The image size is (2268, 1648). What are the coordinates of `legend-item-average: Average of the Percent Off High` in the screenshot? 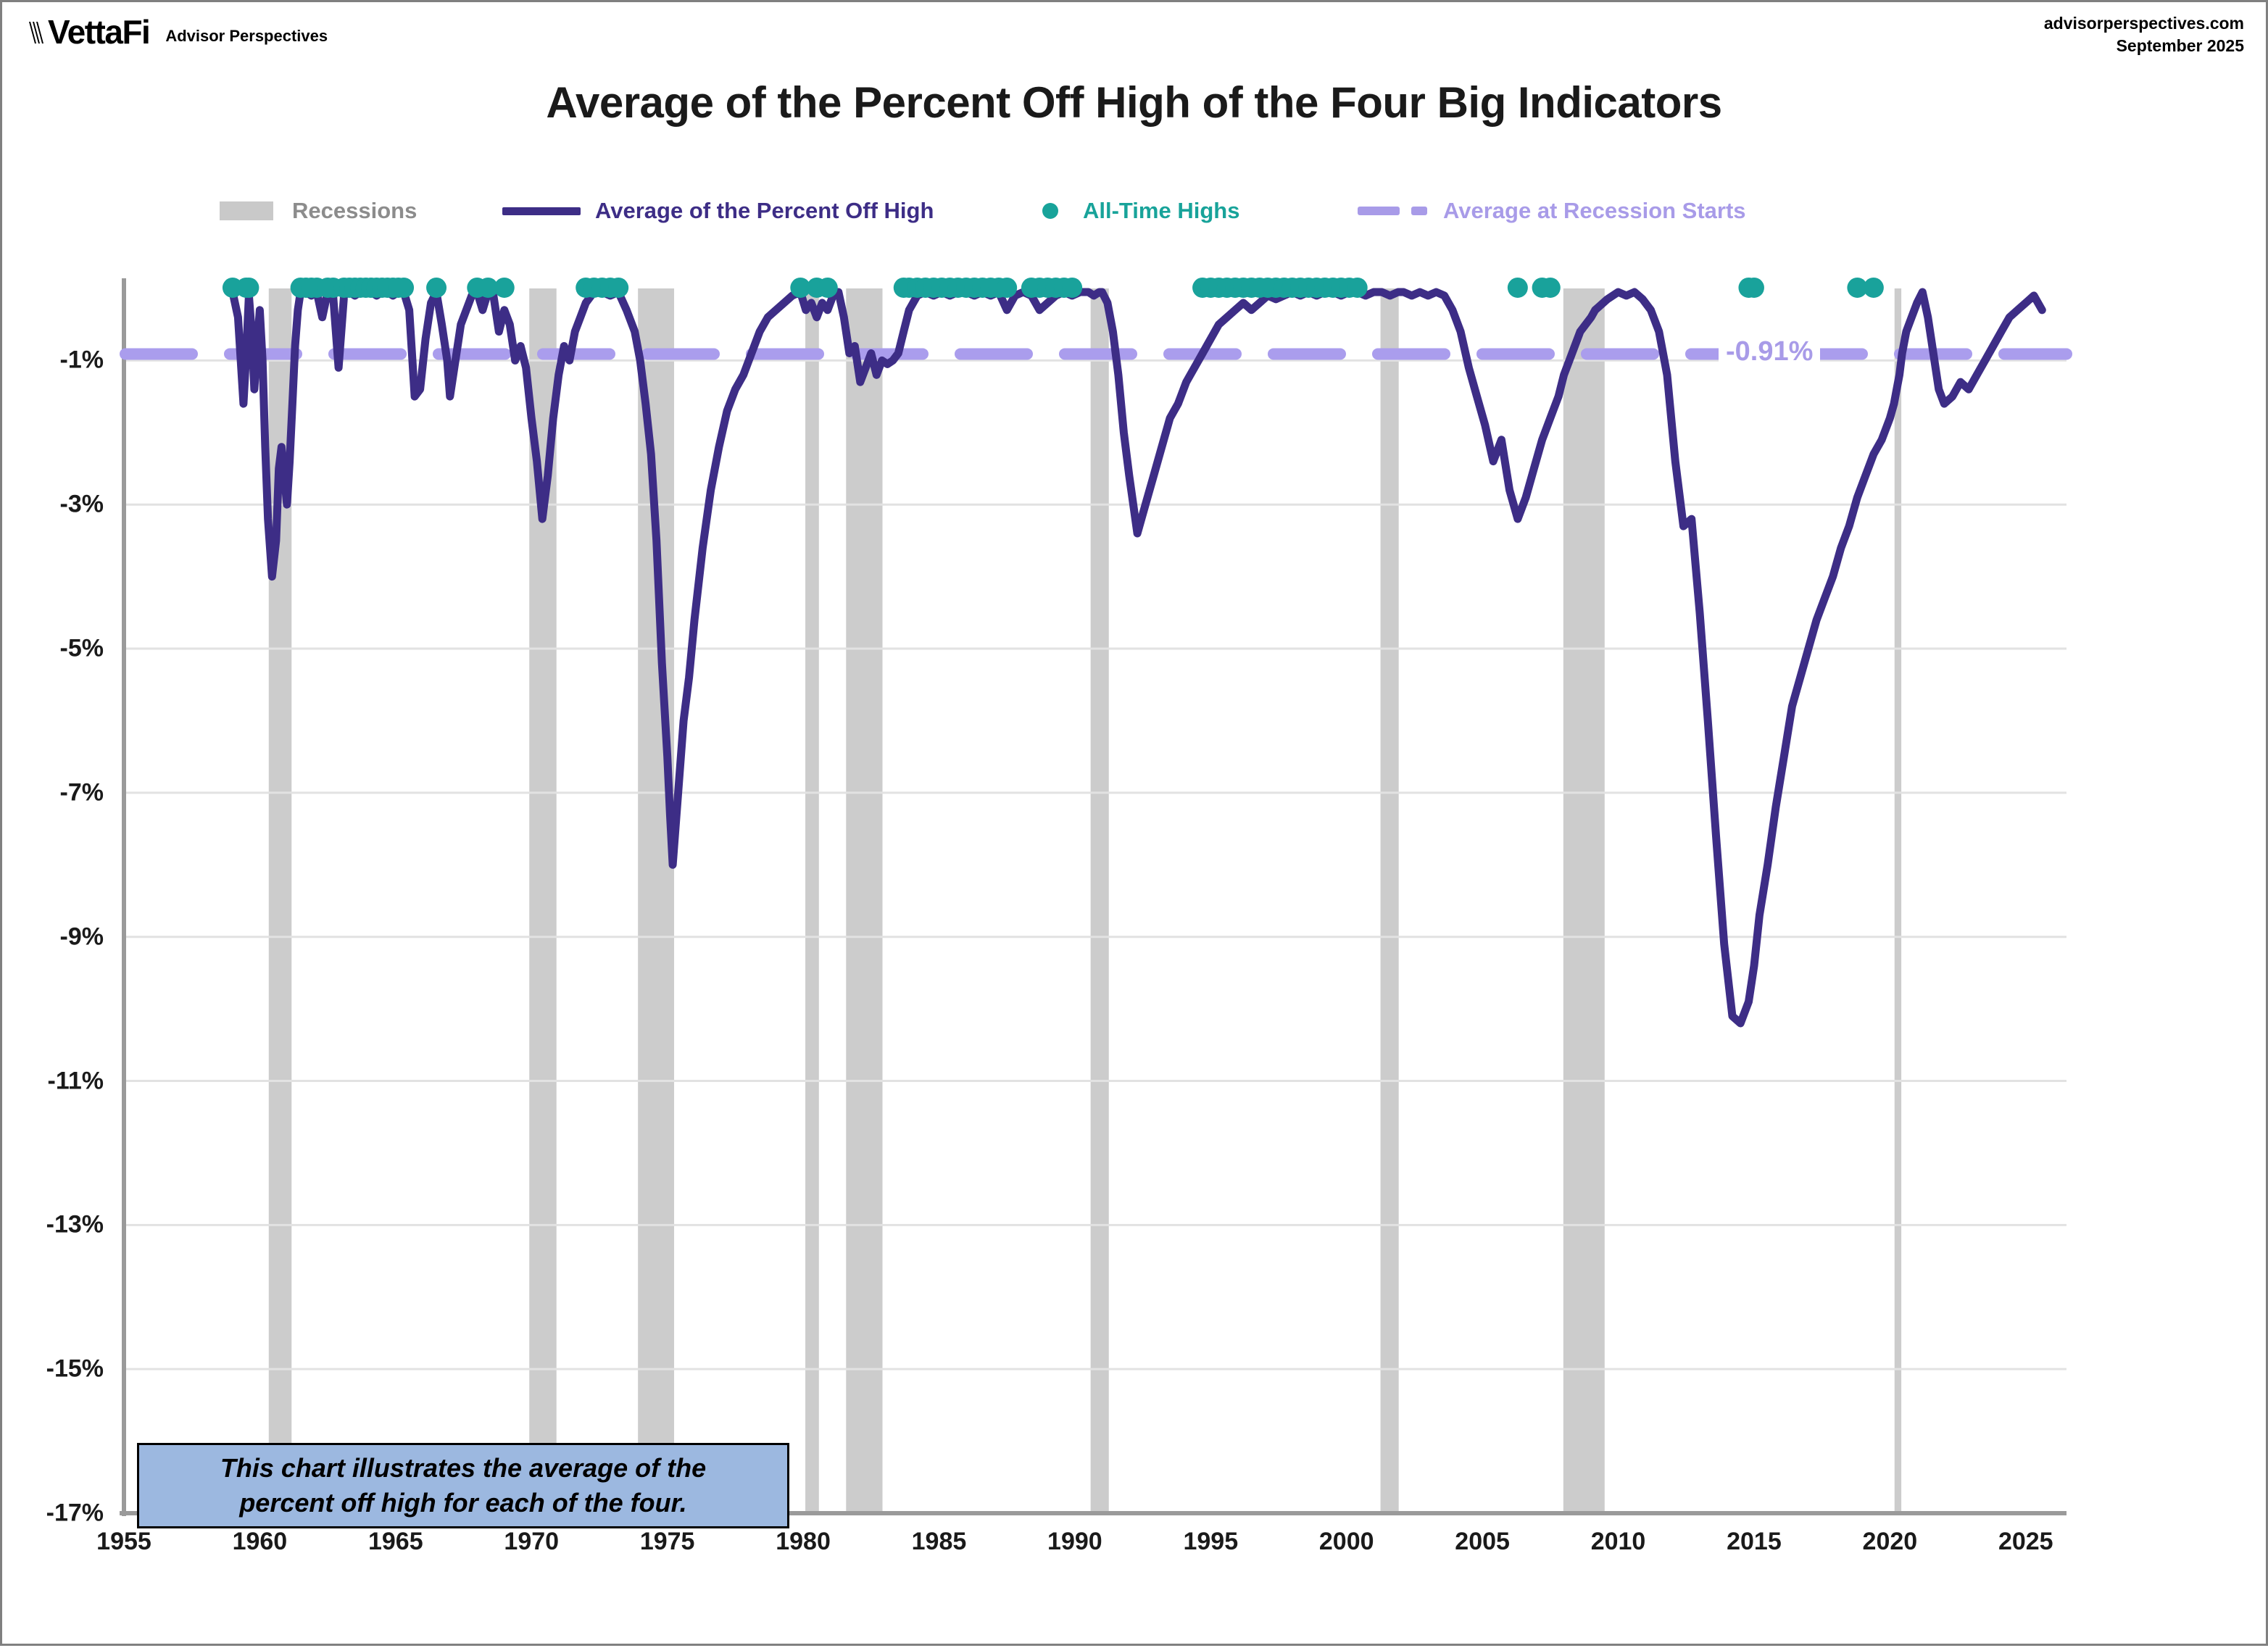 It's located at (718, 211).